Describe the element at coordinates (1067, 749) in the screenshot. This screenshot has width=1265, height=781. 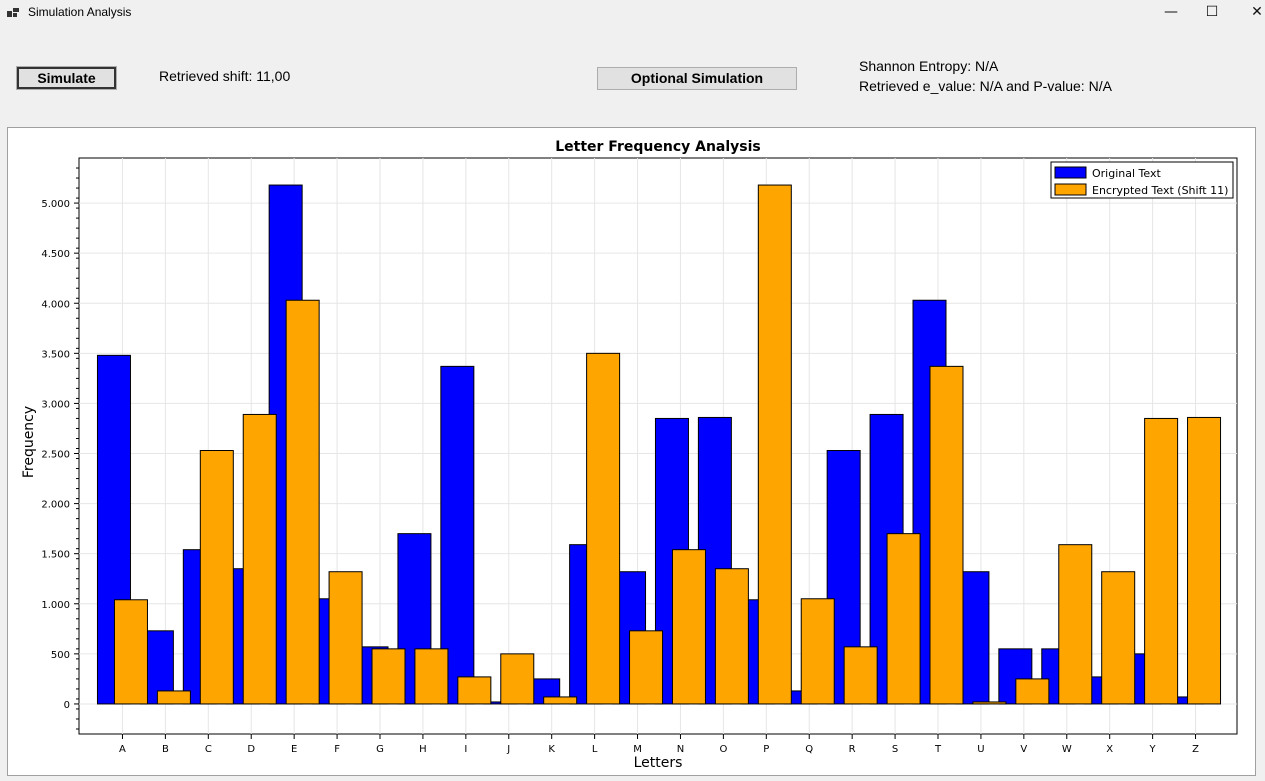
I see `x-tick-label: W` at that location.